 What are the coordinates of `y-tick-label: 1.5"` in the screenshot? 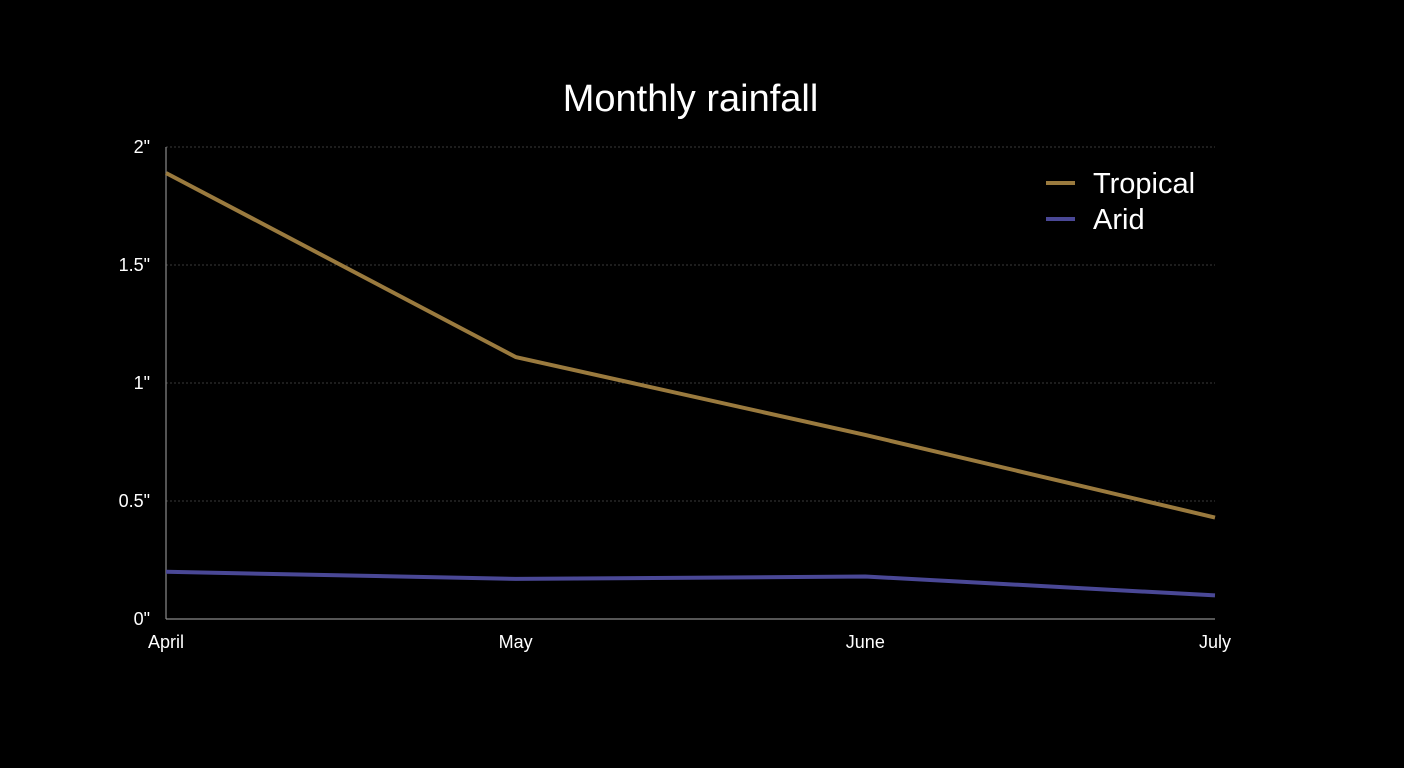 It's located at (134, 265).